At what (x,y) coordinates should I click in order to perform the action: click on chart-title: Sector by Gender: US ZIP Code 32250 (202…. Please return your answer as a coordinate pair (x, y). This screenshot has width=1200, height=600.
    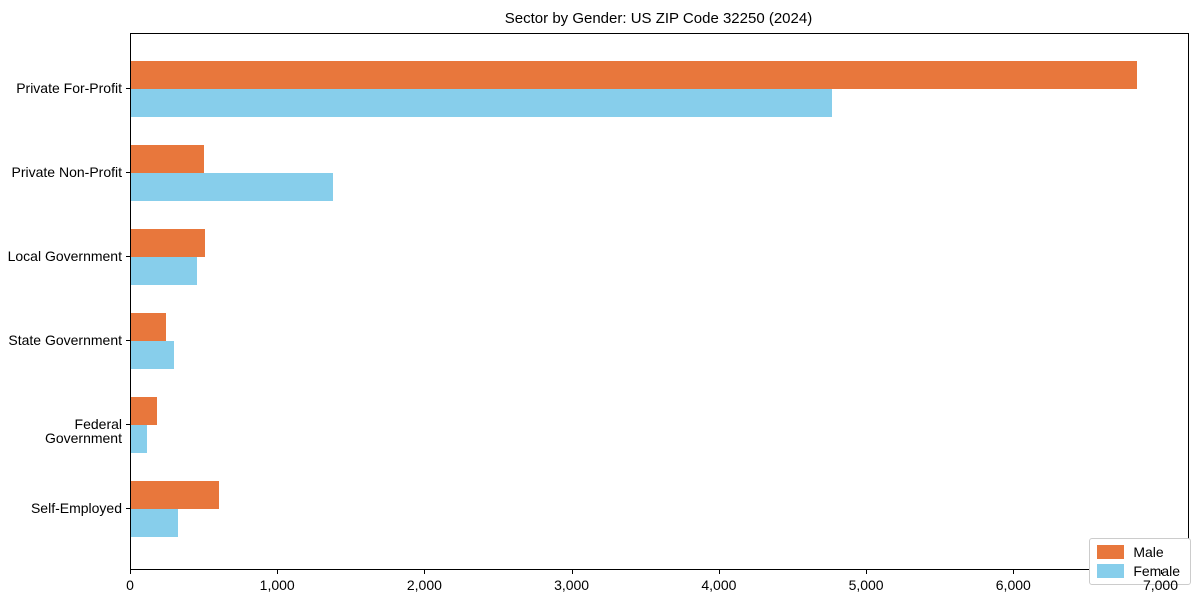
    Looking at the image, I should click on (658, 18).